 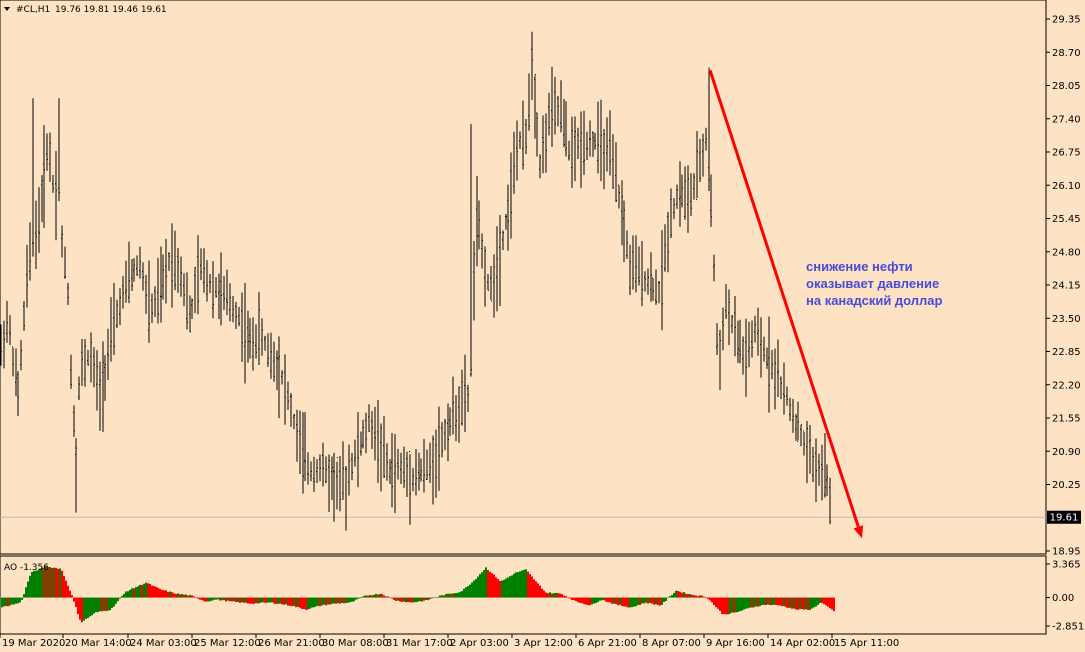 What do you see at coordinates (1066, 352) in the screenshot?
I see `price-tick-label: 22.85` at bounding box center [1066, 352].